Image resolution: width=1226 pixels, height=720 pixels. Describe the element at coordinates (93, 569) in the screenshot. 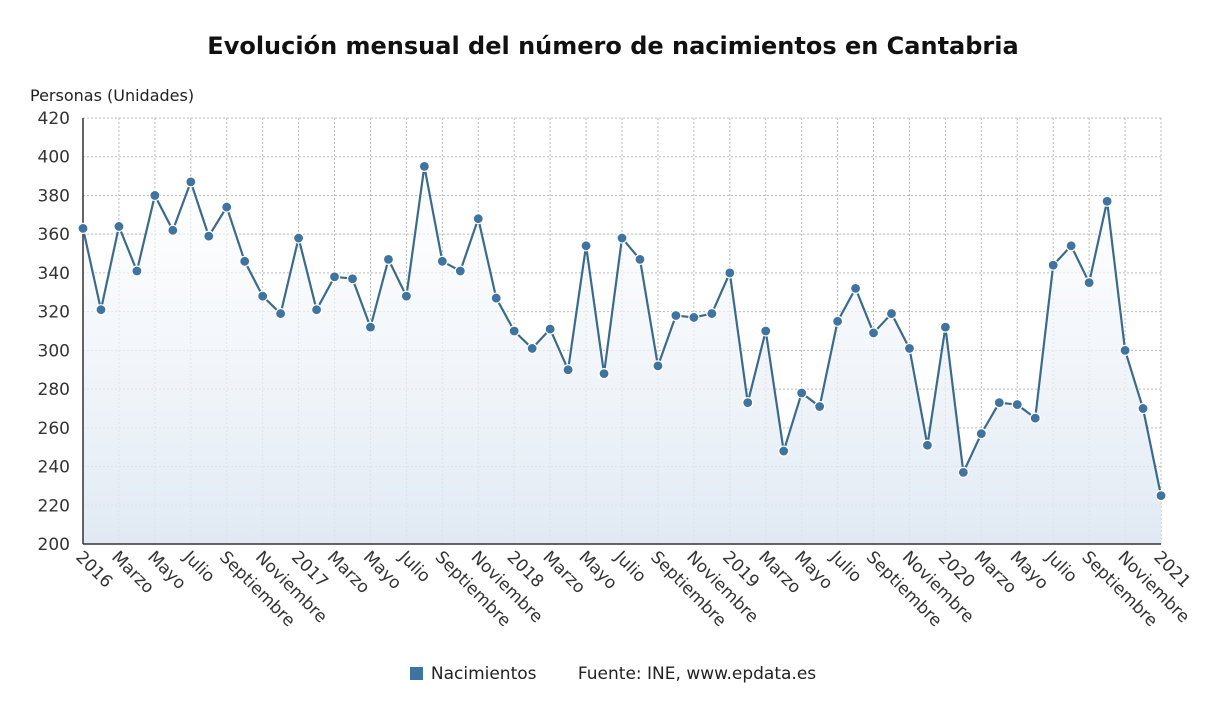

I see `x-tick-label: 2016` at that location.